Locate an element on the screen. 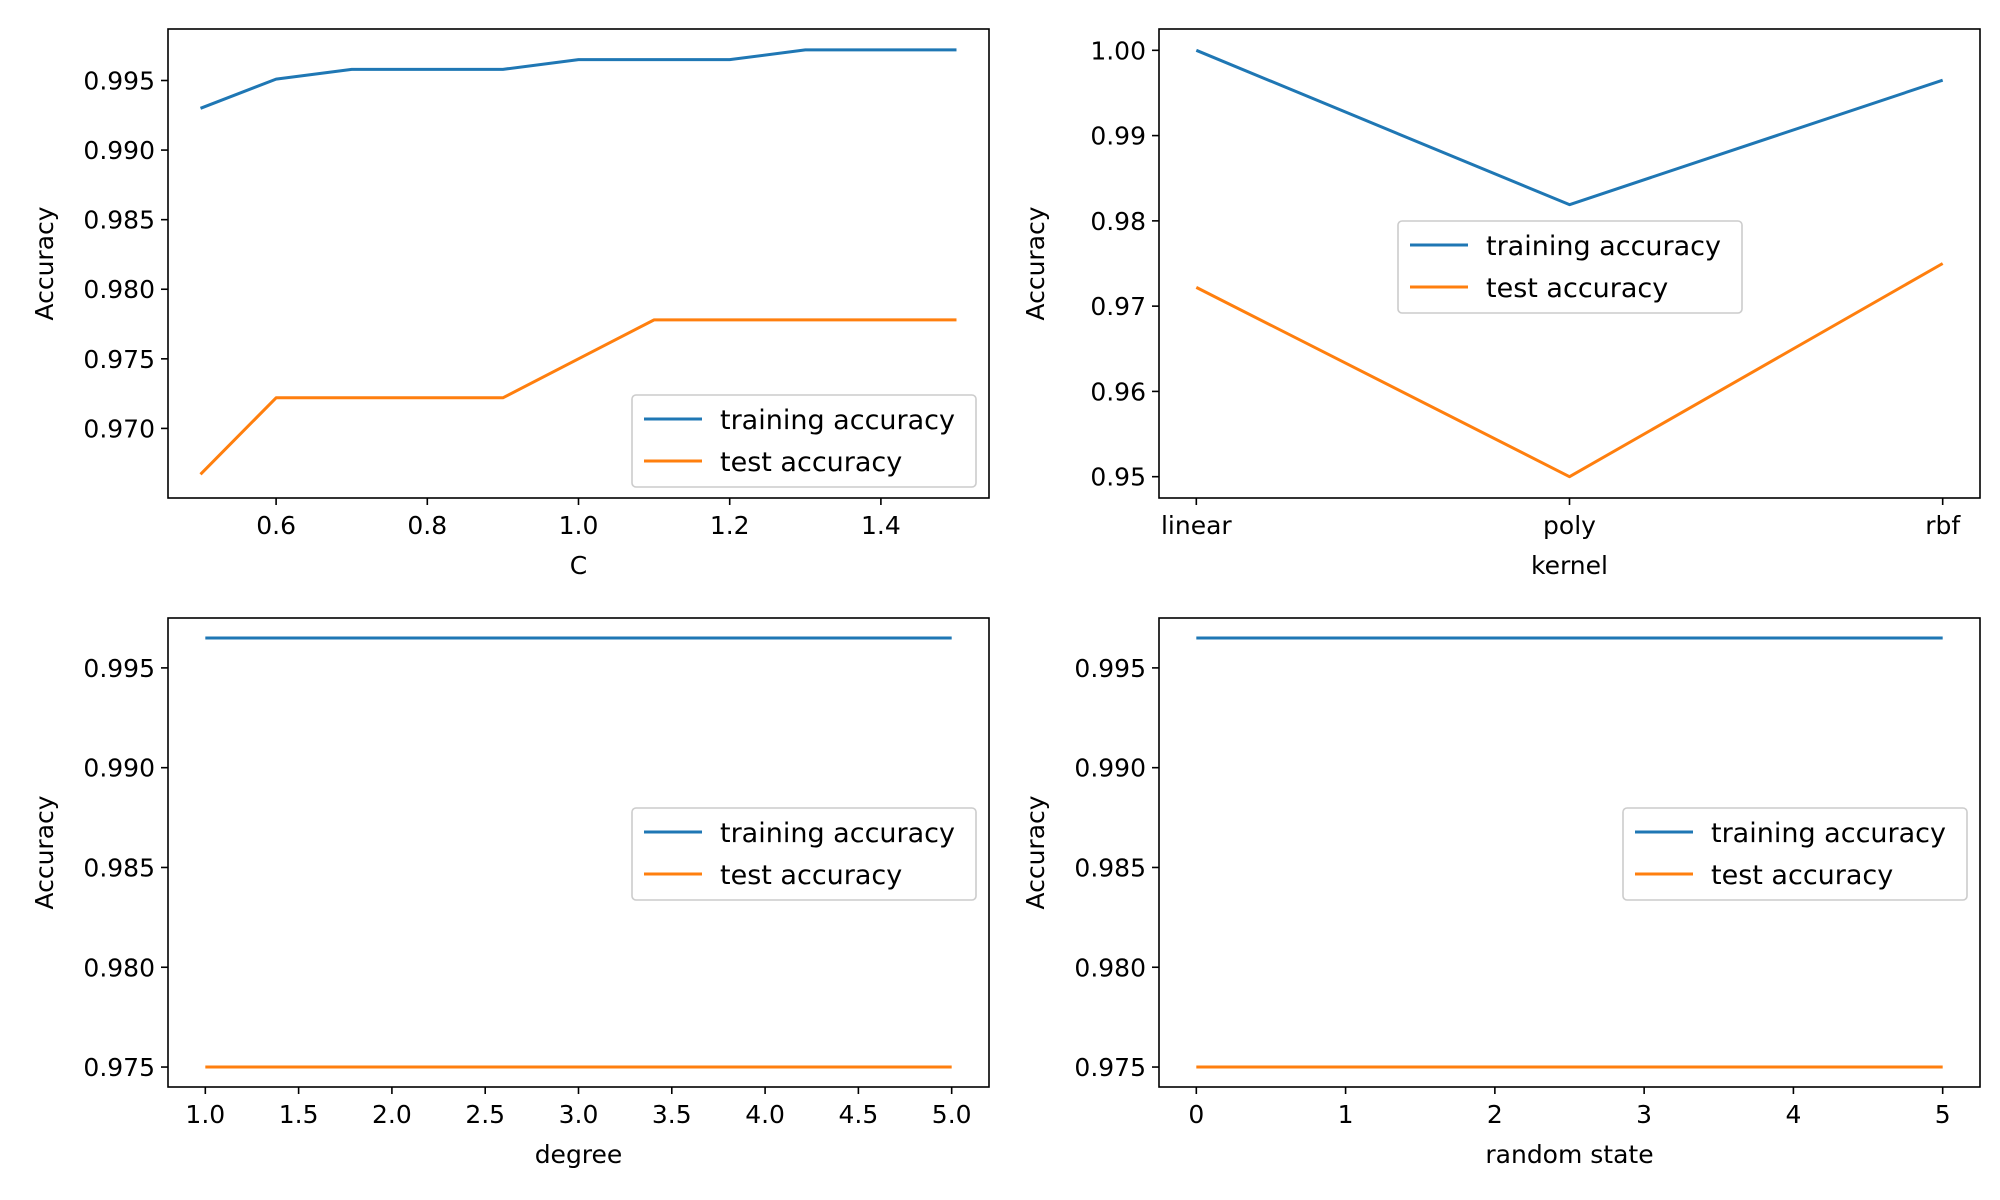 Image resolution: width=2000 pixels, height=1200 pixels. x-axis-label: degree is located at coordinates (579, 1154).